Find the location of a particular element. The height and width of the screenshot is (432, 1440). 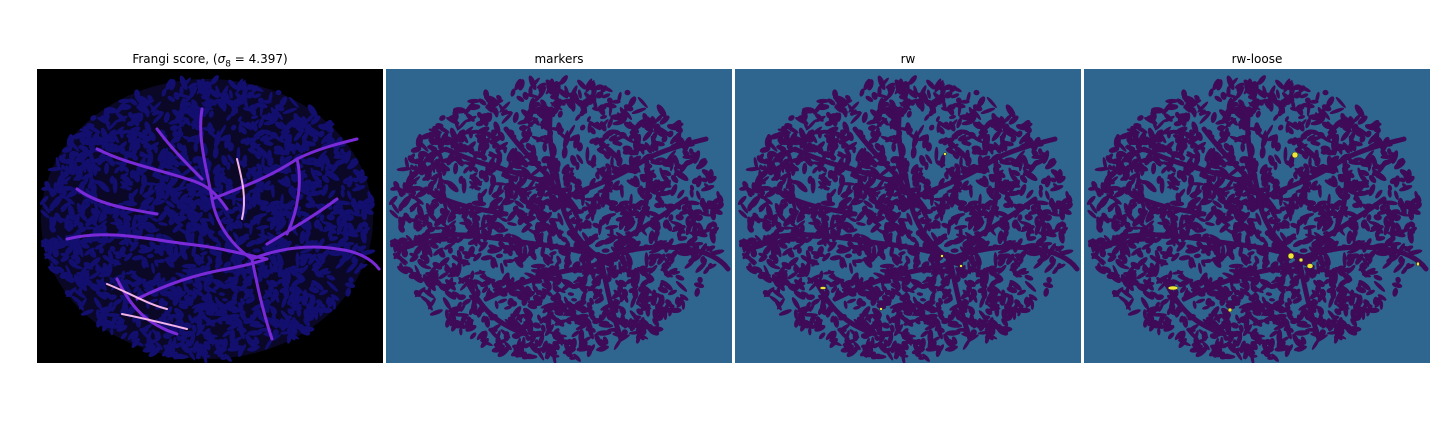

rw-title: rw is located at coordinates (908, 59).